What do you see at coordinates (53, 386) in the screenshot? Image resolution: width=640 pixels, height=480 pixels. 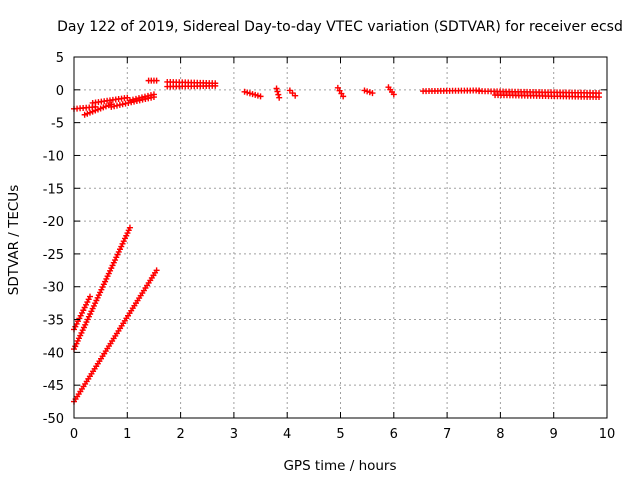 I see `y-tick-label: -45` at bounding box center [53, 386].